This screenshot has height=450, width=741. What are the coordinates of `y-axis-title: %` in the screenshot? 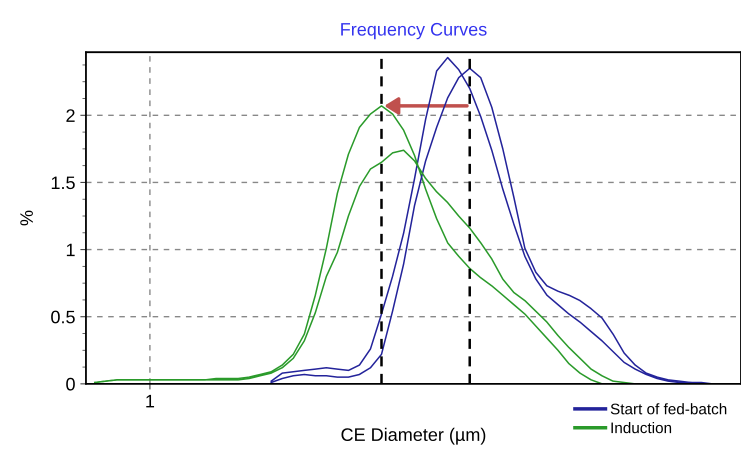 It's located at (26, 218).